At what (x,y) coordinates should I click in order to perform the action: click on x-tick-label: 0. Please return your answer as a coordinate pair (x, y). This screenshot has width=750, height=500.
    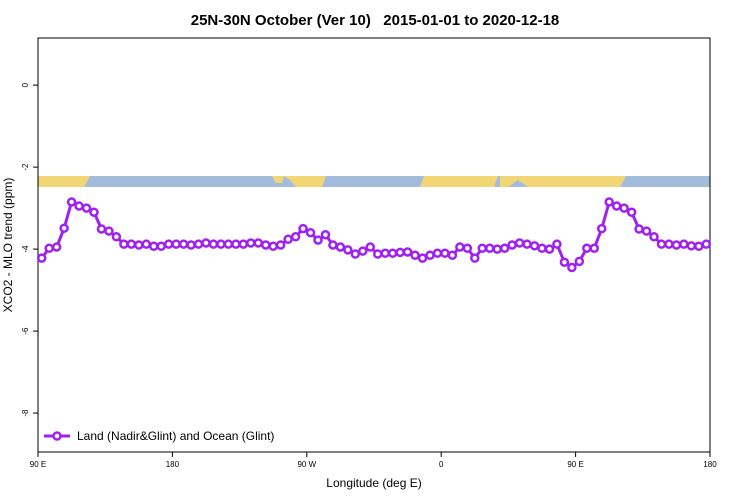
    Looking at the image, I should click on (441, 464).